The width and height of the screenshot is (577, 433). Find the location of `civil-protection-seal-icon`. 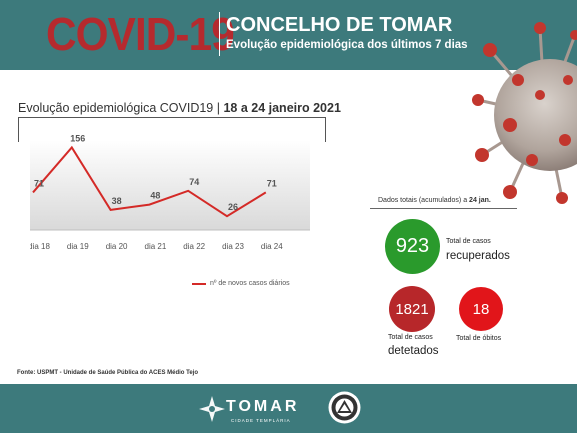

civil-protection-seal-icon is located at coordinates (344, 407).